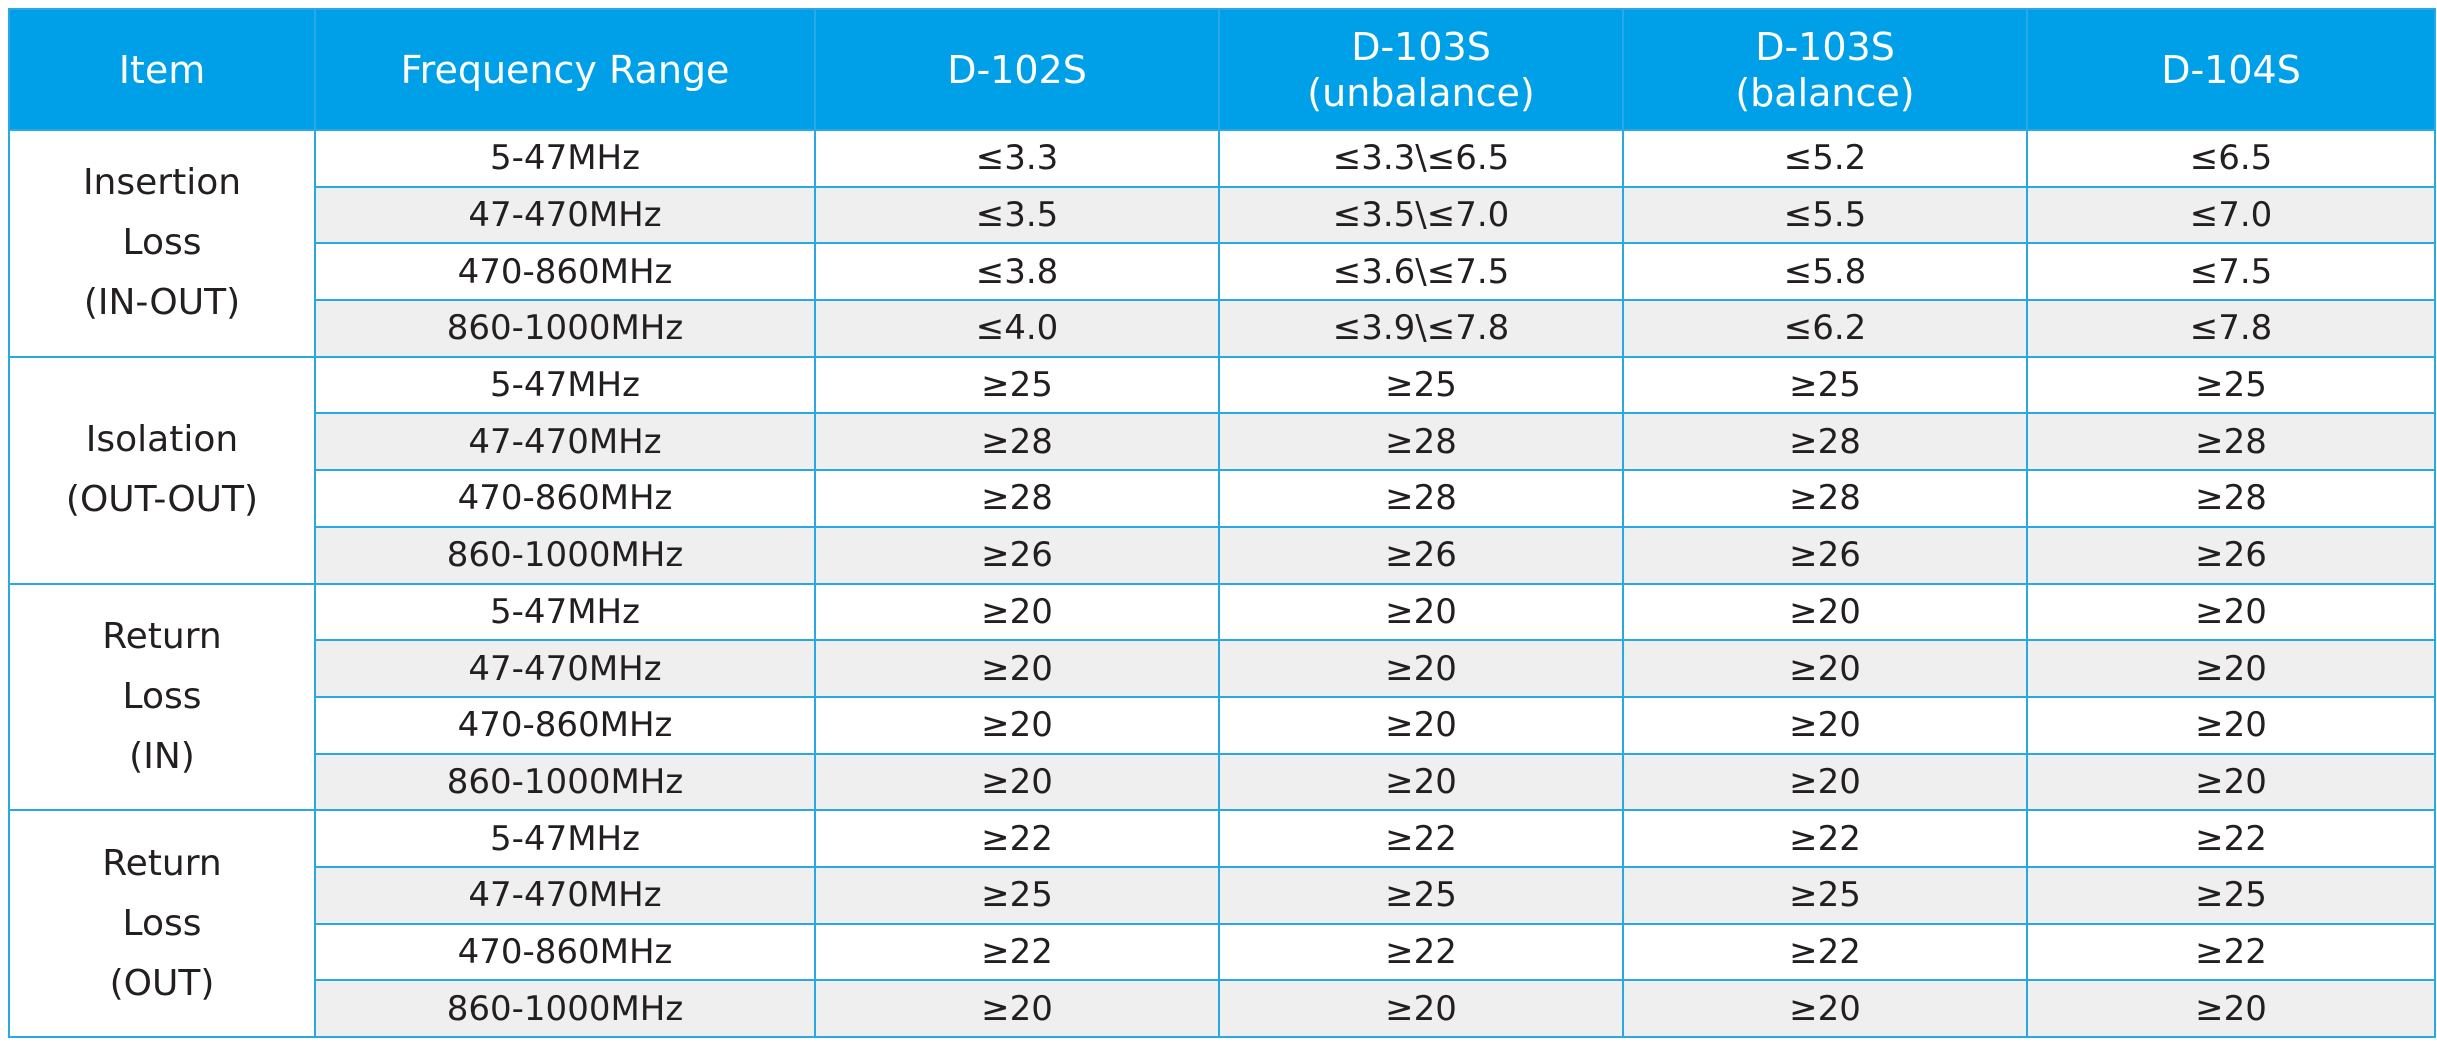 The height and width of the screenshot is (1047, 2437). What do you see at coordinates (1421, 92) in the screenshot?
I see `header-model-line: (unbalance)` at bounding box center [1421, 92].